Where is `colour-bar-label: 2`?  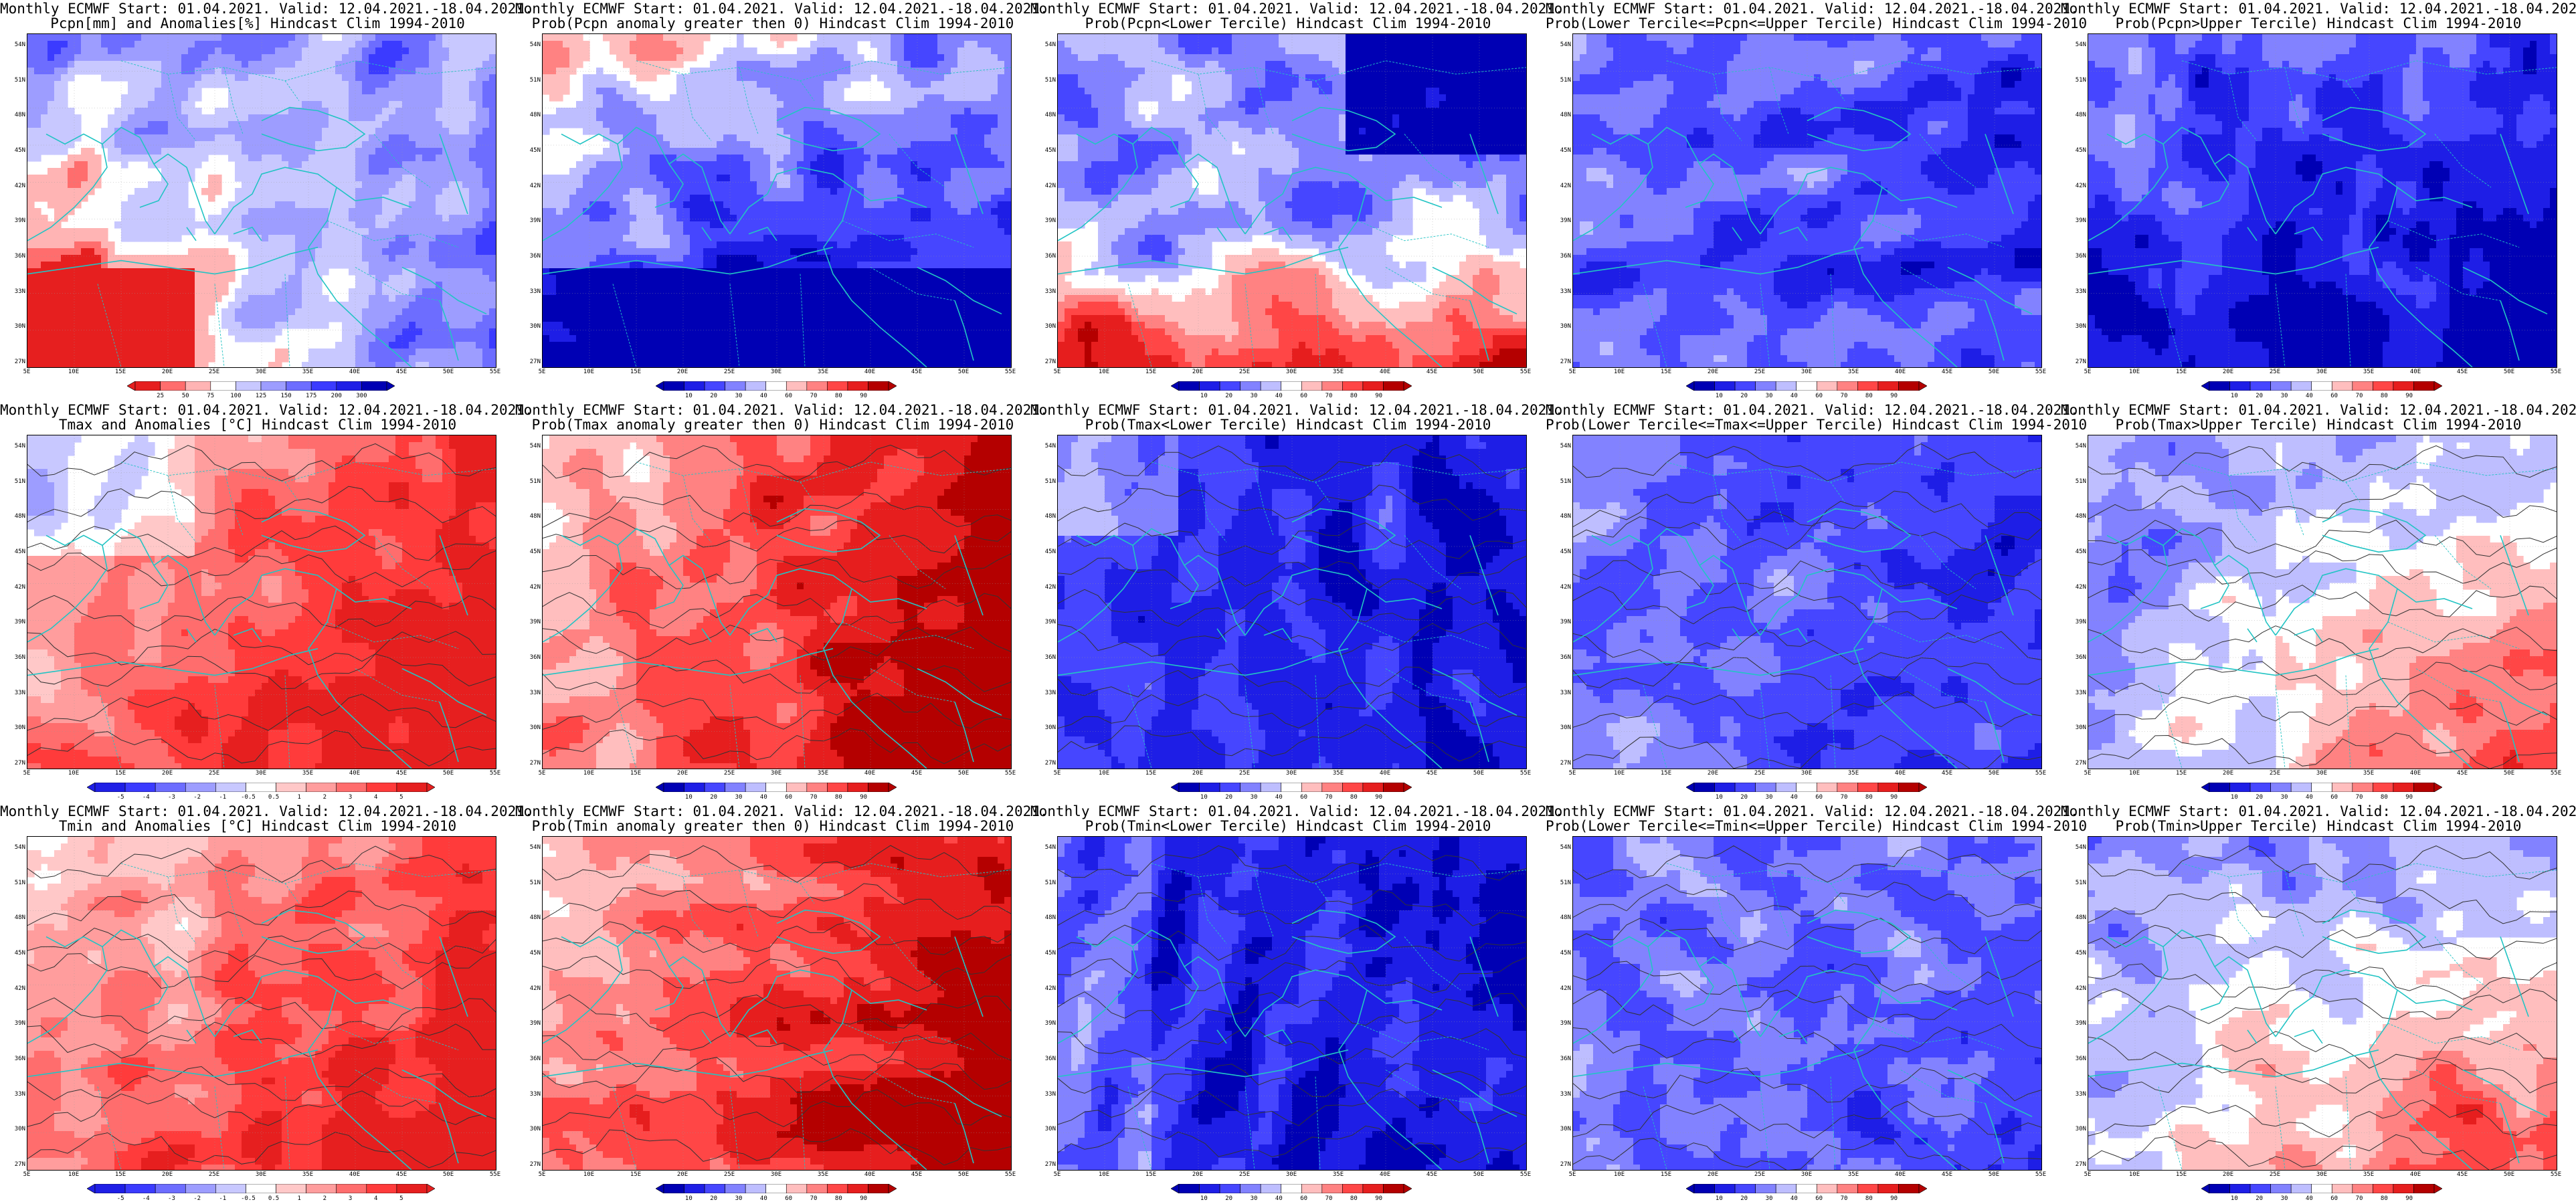
colour-bar-label: 2 is located at coordinates (324, 797).